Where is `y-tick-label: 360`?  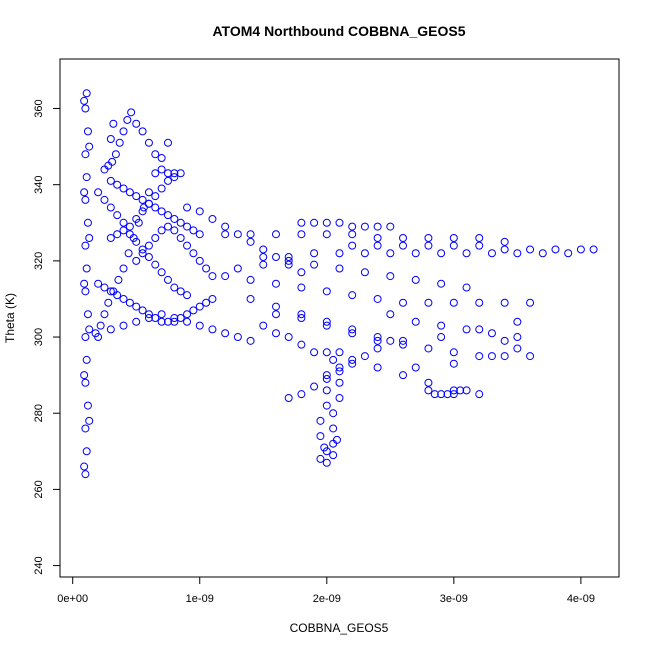
y-tick-label: 360 is located at coordinates (39, 108).